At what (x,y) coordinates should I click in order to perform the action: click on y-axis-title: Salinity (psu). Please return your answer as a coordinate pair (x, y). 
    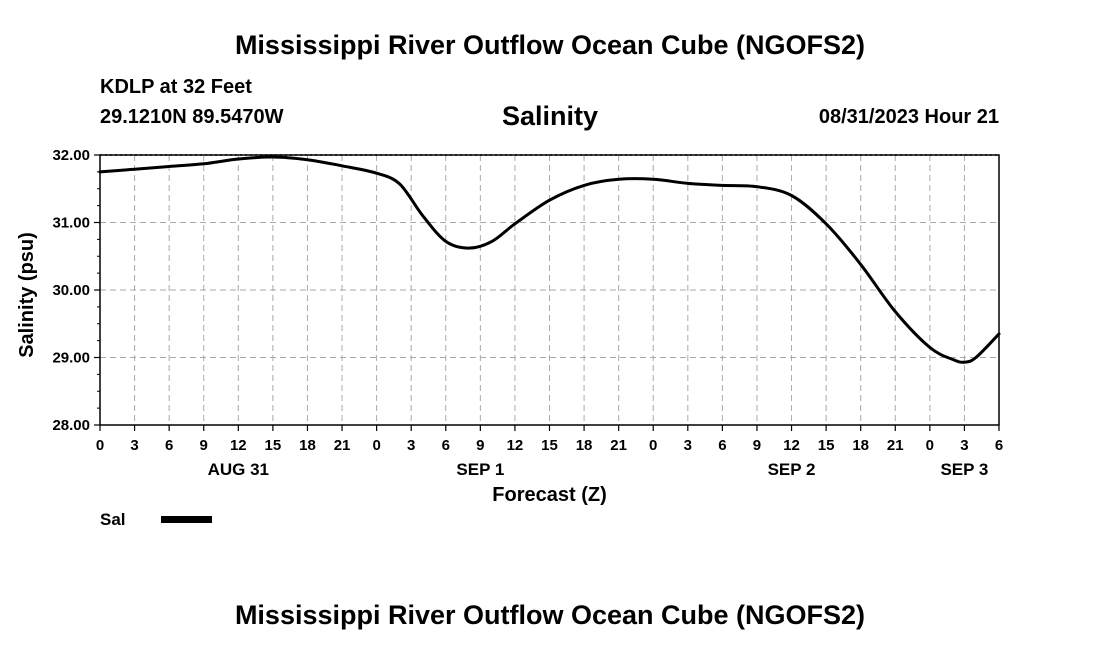
    Looking at the image, I should click on (27, 295).